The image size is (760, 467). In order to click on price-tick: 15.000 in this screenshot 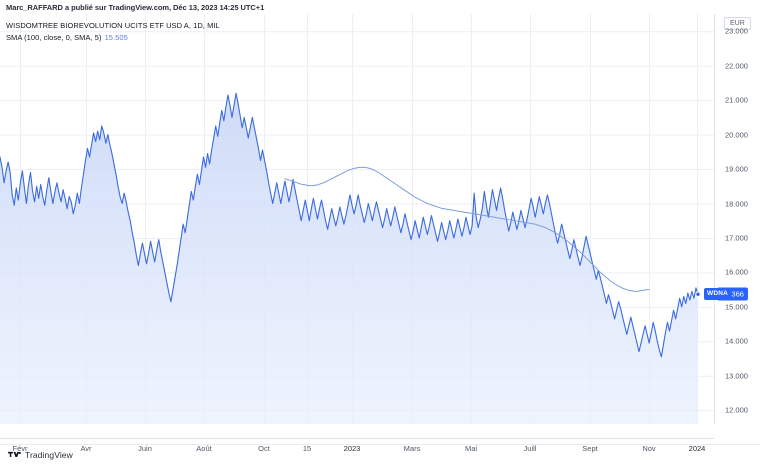, I will do `click(736, 307)`.